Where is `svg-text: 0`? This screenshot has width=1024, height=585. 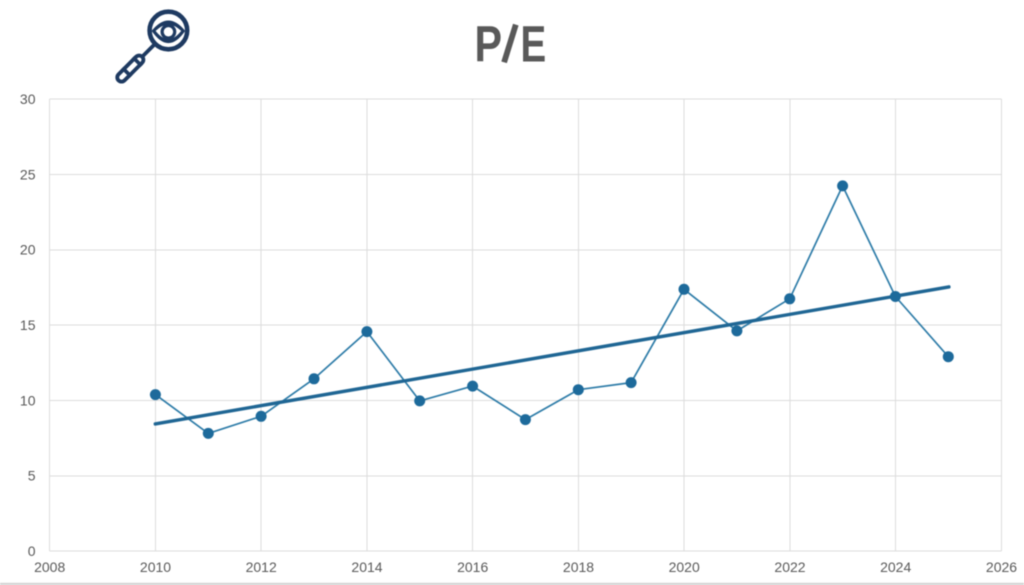
svg-text: 0 is located at coordinates (32, 551).